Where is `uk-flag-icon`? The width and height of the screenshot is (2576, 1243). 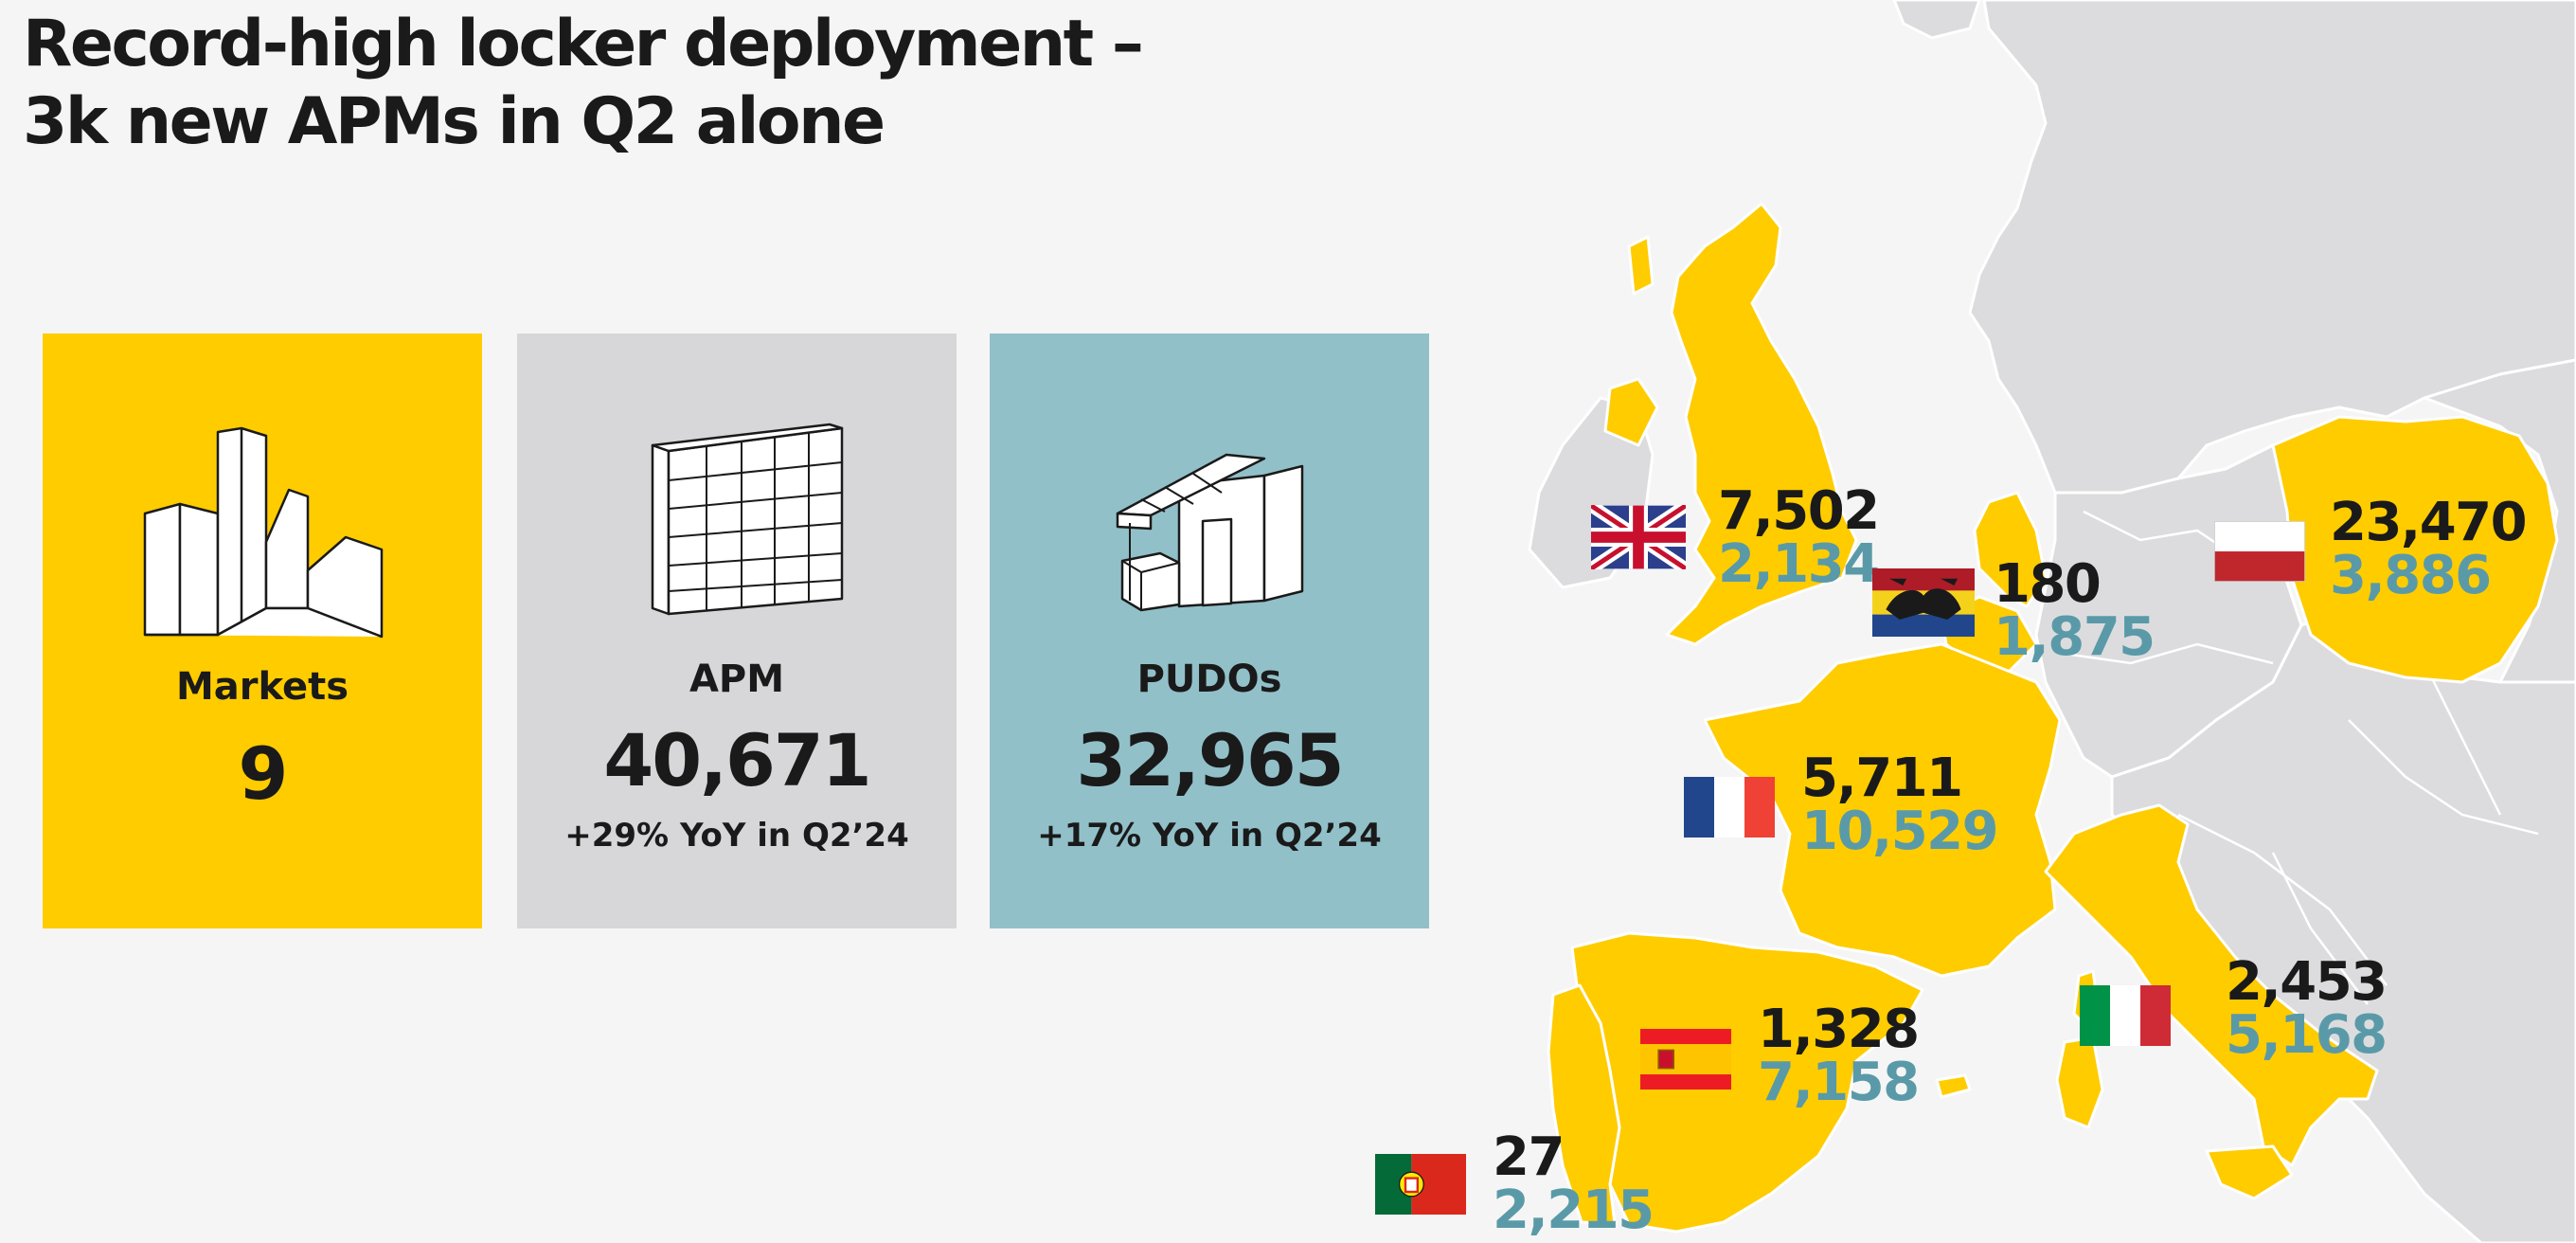
uk-flag-icon is located at coordinates (1638, 537).